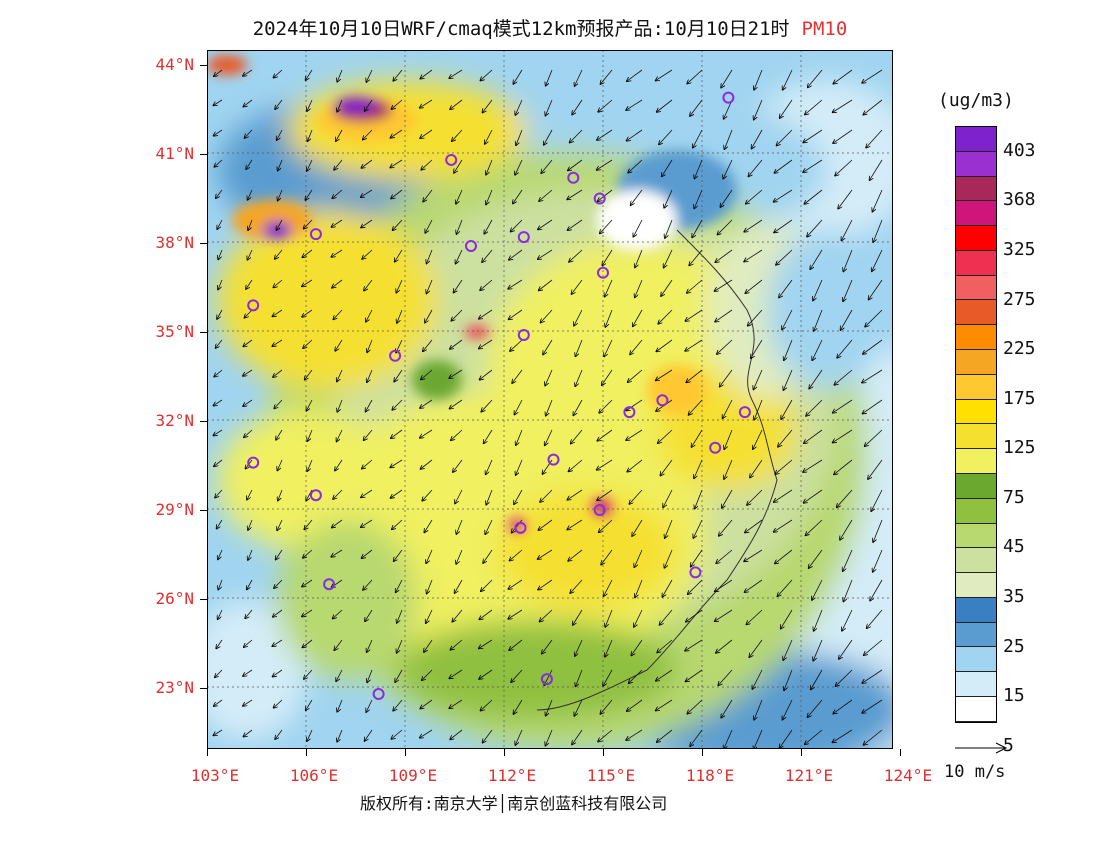 This screenshot has height=850, width=1100. I want to click on copyright-notice: 版权所有:南京大学│南京创蓝科技有限公司, so click(514, 803).